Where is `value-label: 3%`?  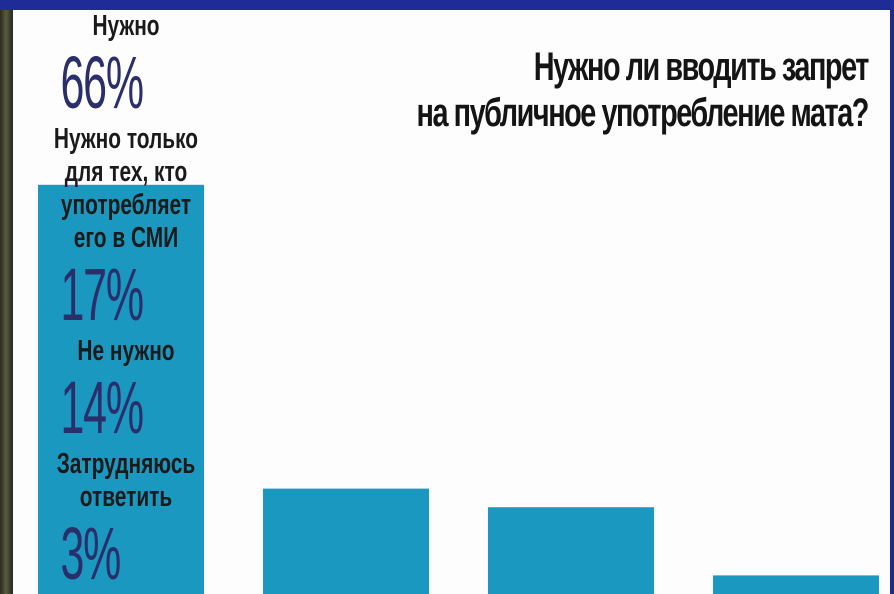
value-label: 3% is located at coordinates (90, 553).